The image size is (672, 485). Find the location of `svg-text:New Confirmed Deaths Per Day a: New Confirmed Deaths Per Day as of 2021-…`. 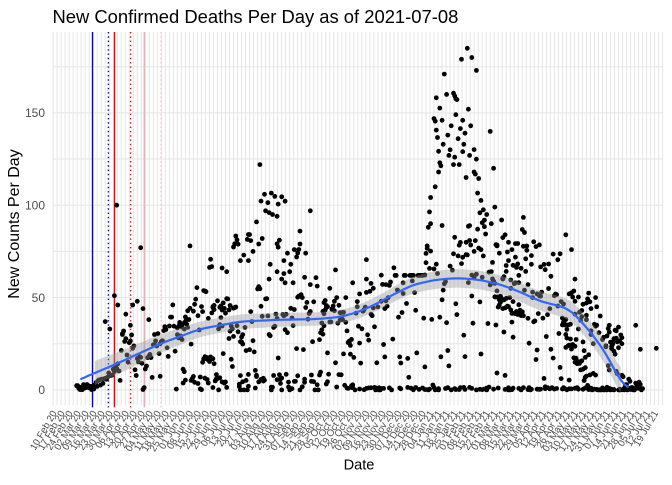

svg-text:New Confirmed Deaths Per Day a: New Confirmed Deaths Per Day as of 2021-… is located at coordinates (256, 16).